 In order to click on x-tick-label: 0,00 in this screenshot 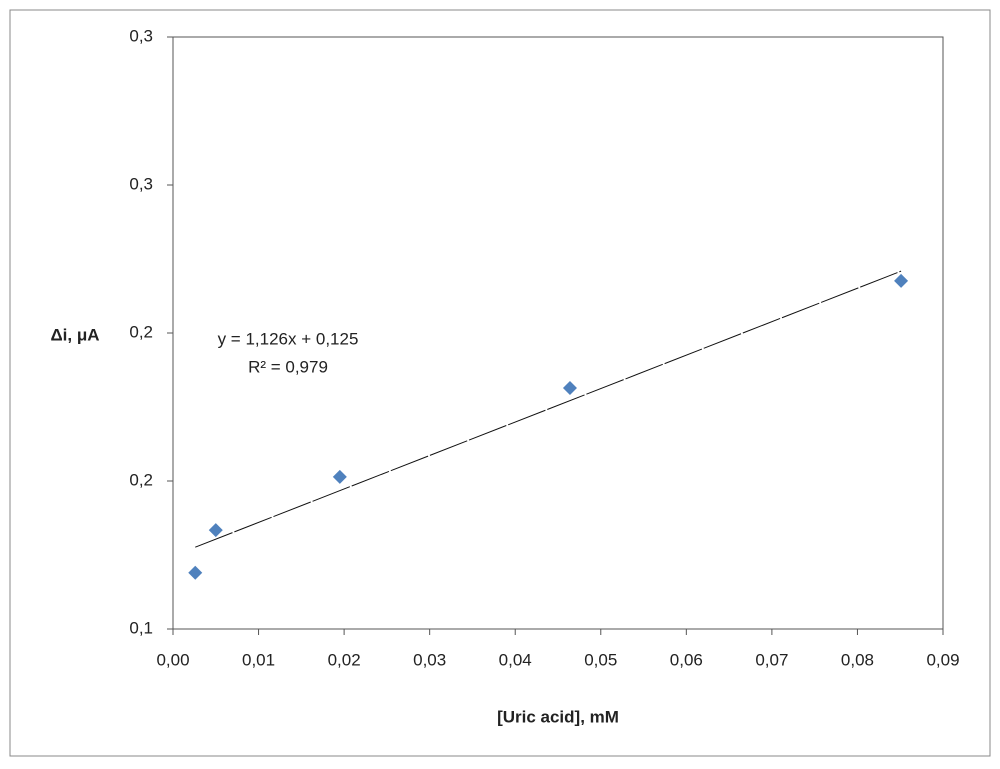, I will do `click(172, 659)`.